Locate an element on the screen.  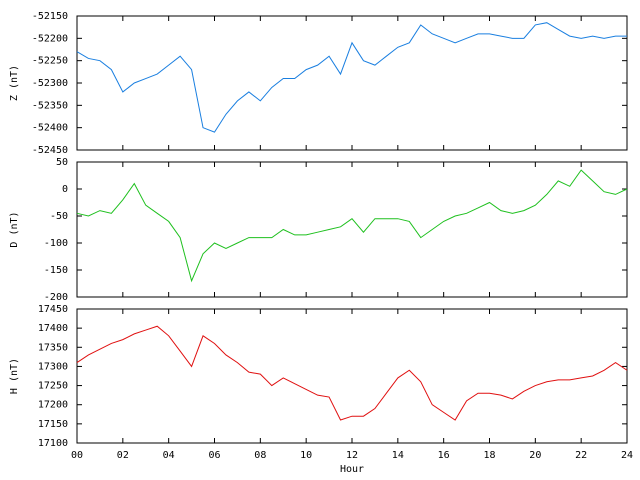
y-tick-label: -52200 is located at coordinates (50, 38).